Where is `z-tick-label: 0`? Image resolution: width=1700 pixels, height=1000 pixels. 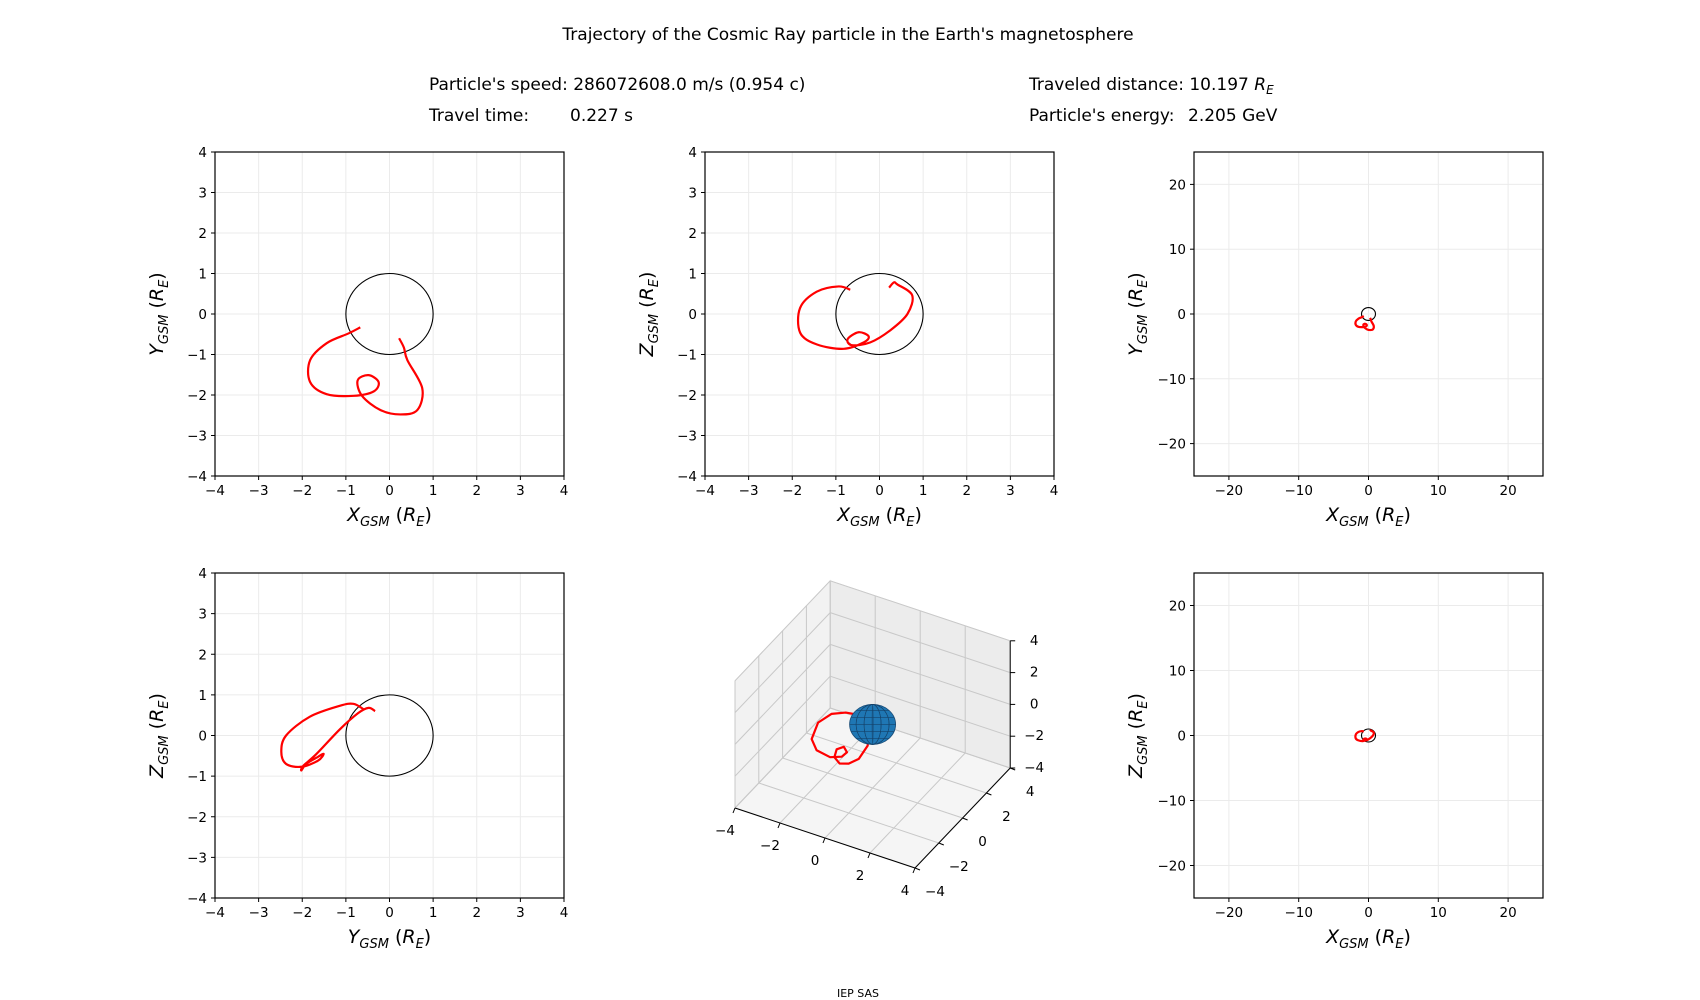 z-tick-label: 0 is located at coordinates (1034, 704).